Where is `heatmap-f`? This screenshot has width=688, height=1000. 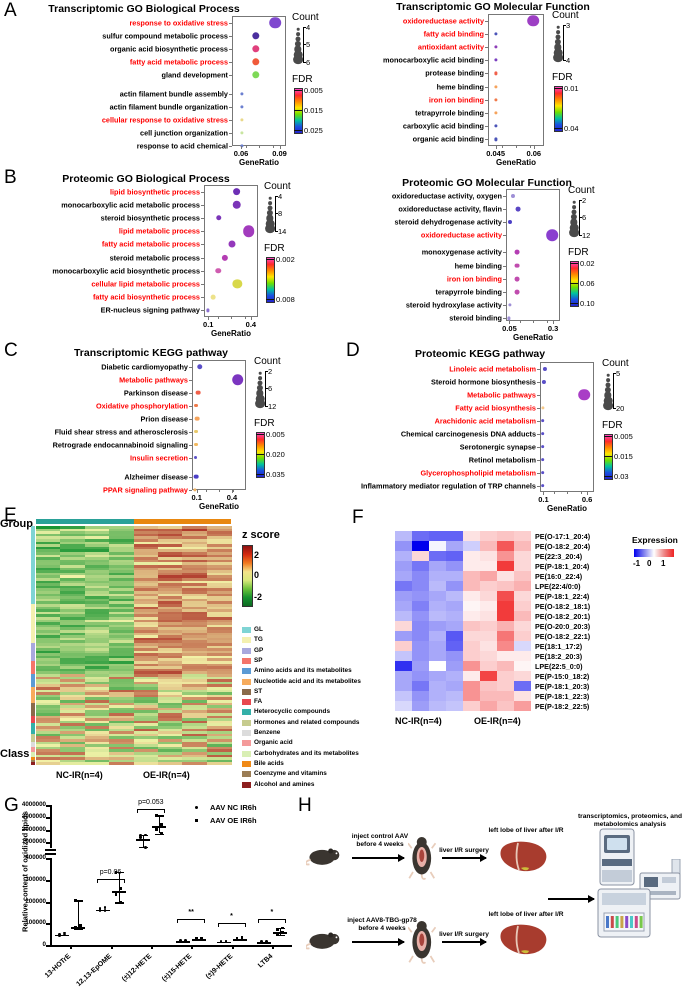
heatmap-f is located at coordinates (463, 621).